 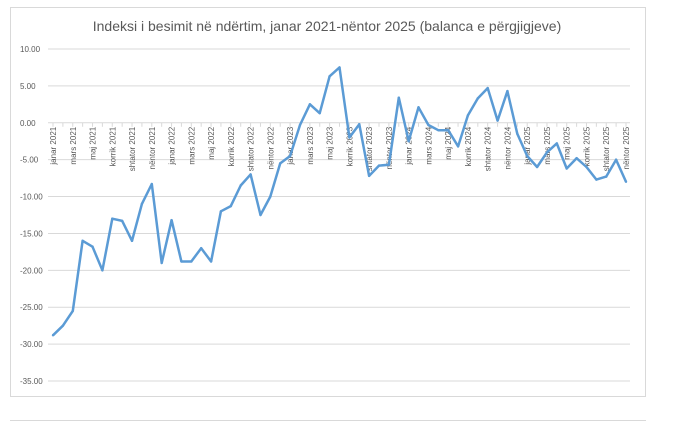 I want to click on x-tick-label: korrik 2025, so click(x=586, y=146).